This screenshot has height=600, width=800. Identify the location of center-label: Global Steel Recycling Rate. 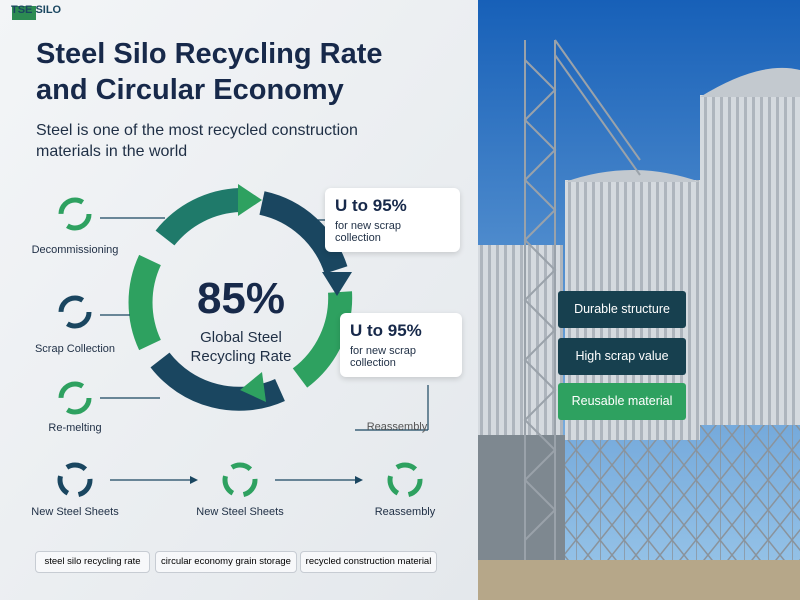
(241, 347).